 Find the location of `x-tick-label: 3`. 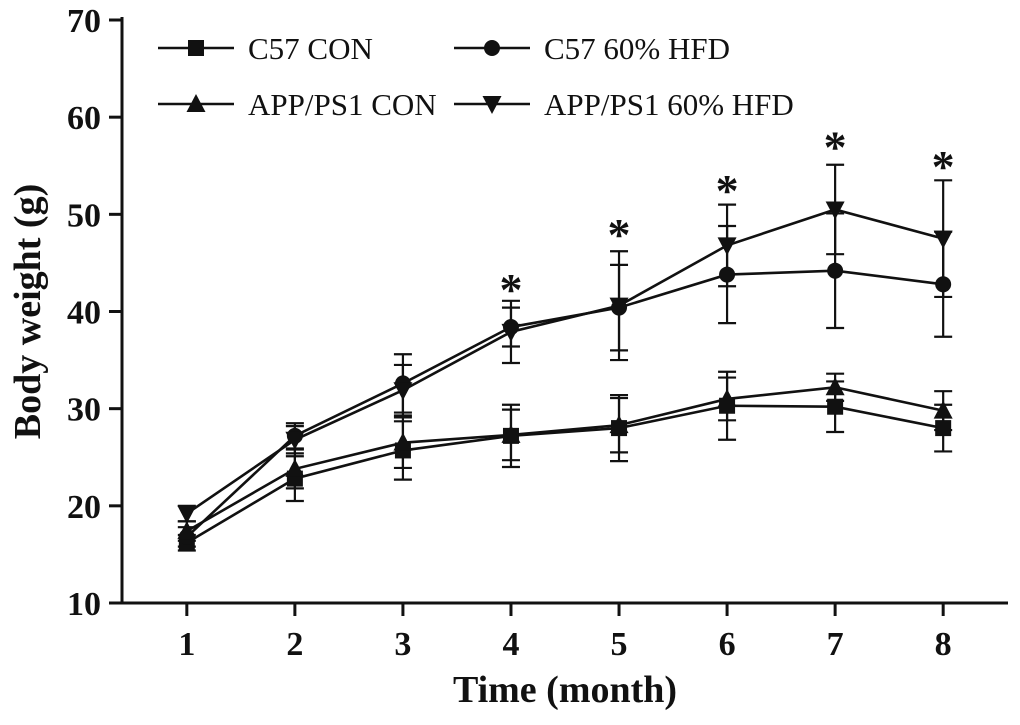

x-tick-label: 3 is located at coordinates (402, 644).